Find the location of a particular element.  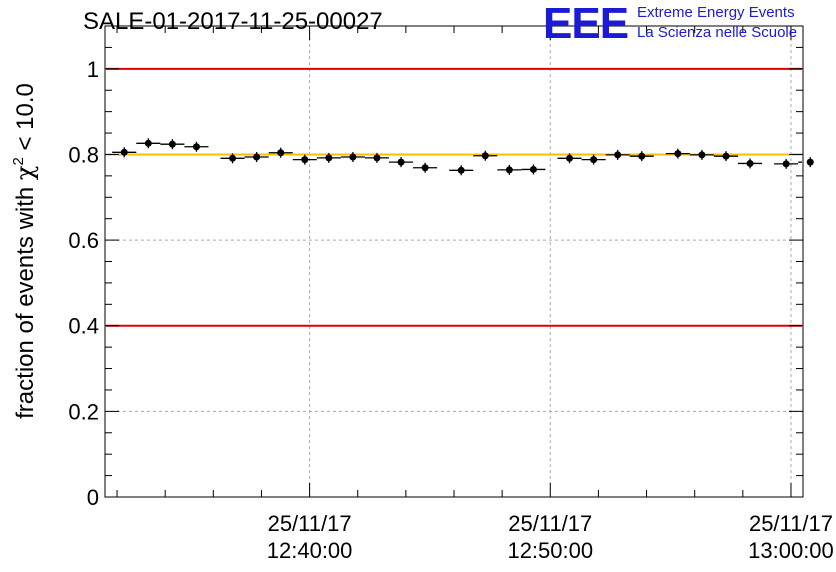

x-tick-label-time: 13:00:00 is located at coordinates (791, 550).